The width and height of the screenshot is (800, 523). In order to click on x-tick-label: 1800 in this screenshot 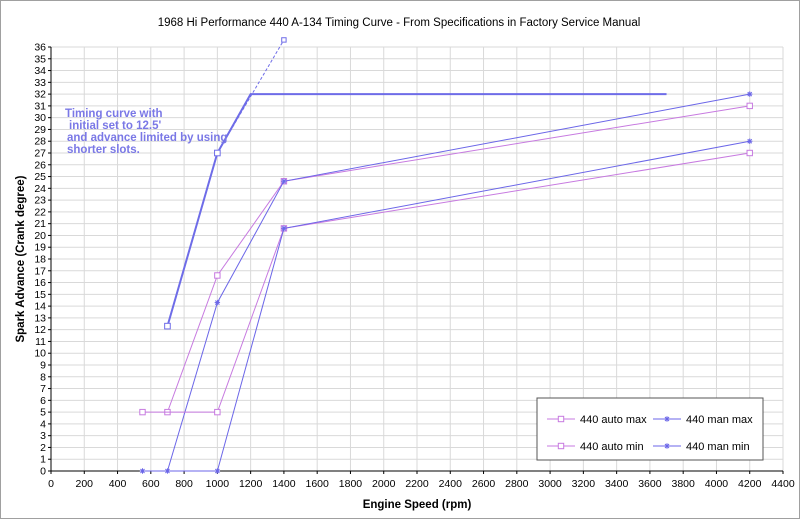, I will do `click(351, 484)`.